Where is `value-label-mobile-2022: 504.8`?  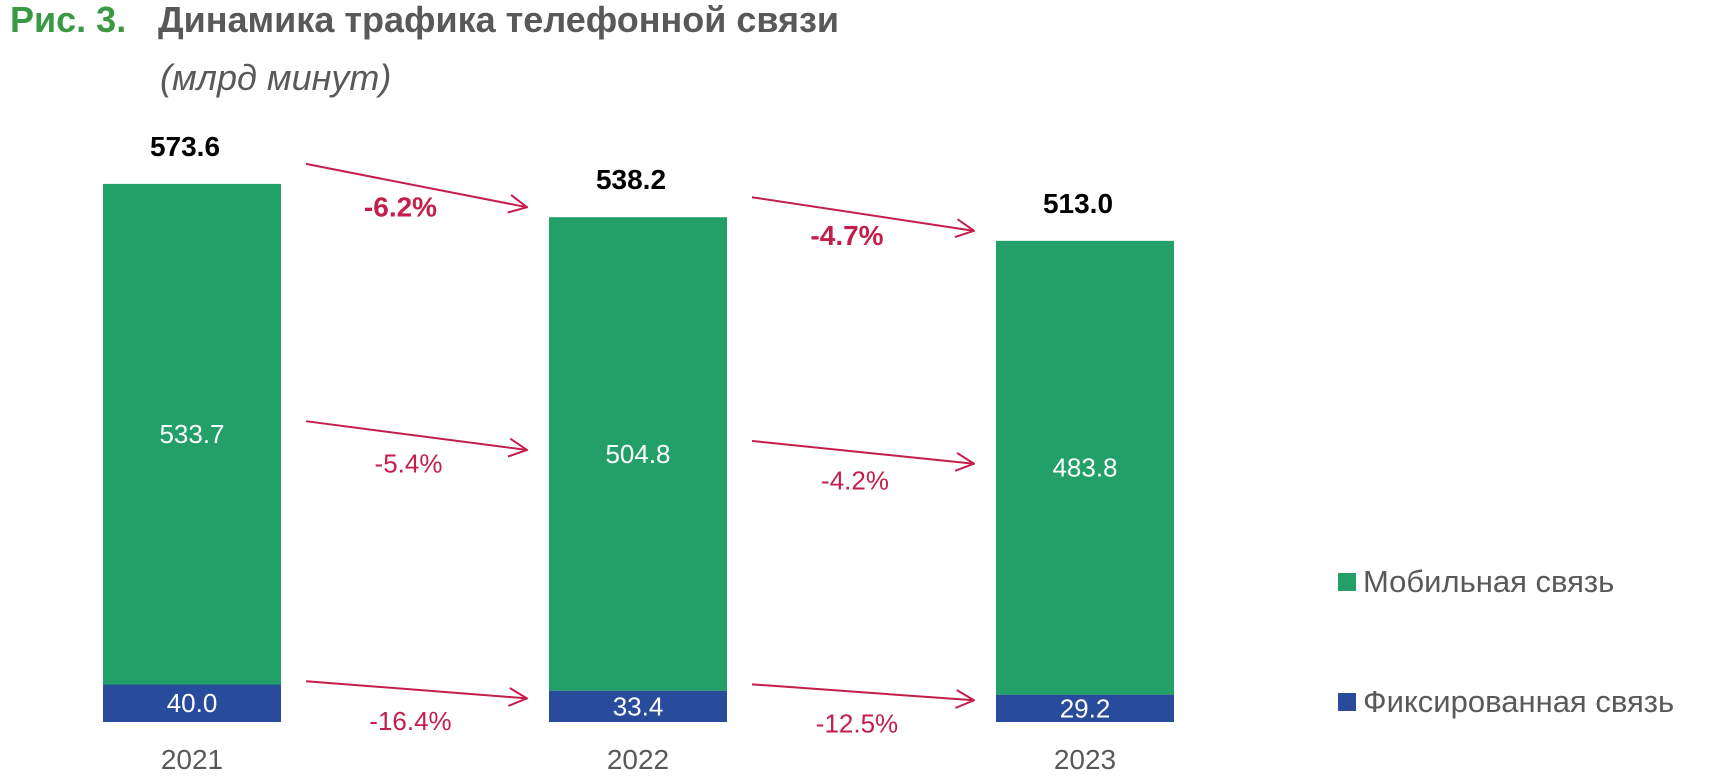
value-label-mobile-2022: 504.8 is located at coordinates (637, 454).